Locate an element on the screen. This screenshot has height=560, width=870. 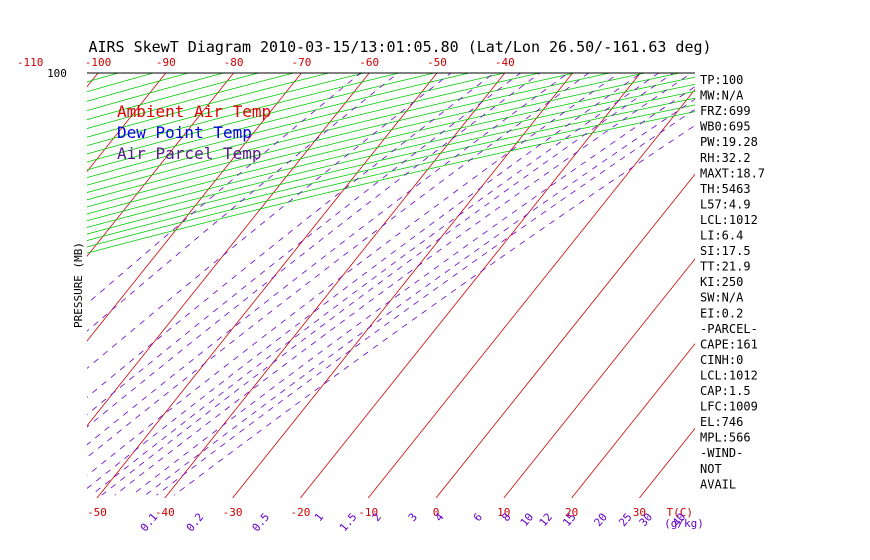
index-entry: -PARCEL- is located at coordinates (729, 329).